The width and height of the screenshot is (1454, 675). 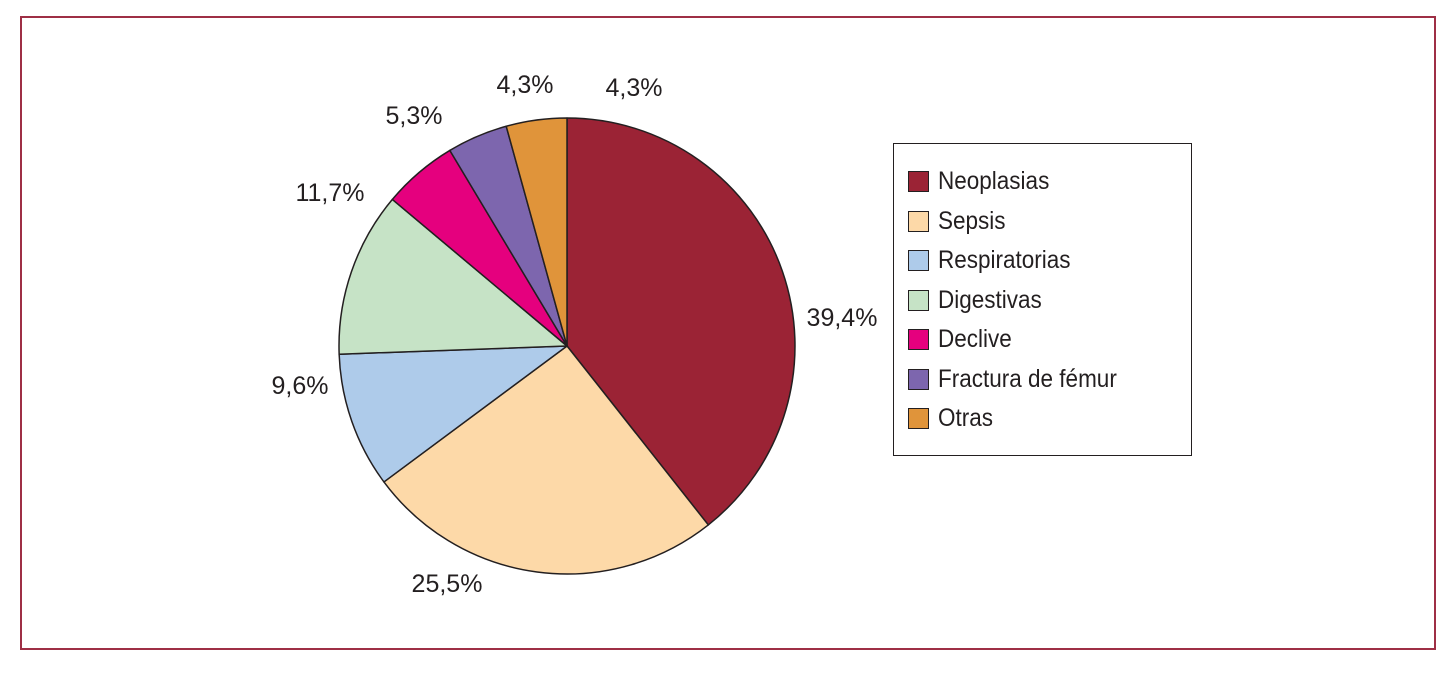 I want to click on legend-label-fractura-de-femur: Fractura de fémur, so click(x=1027, y=378).